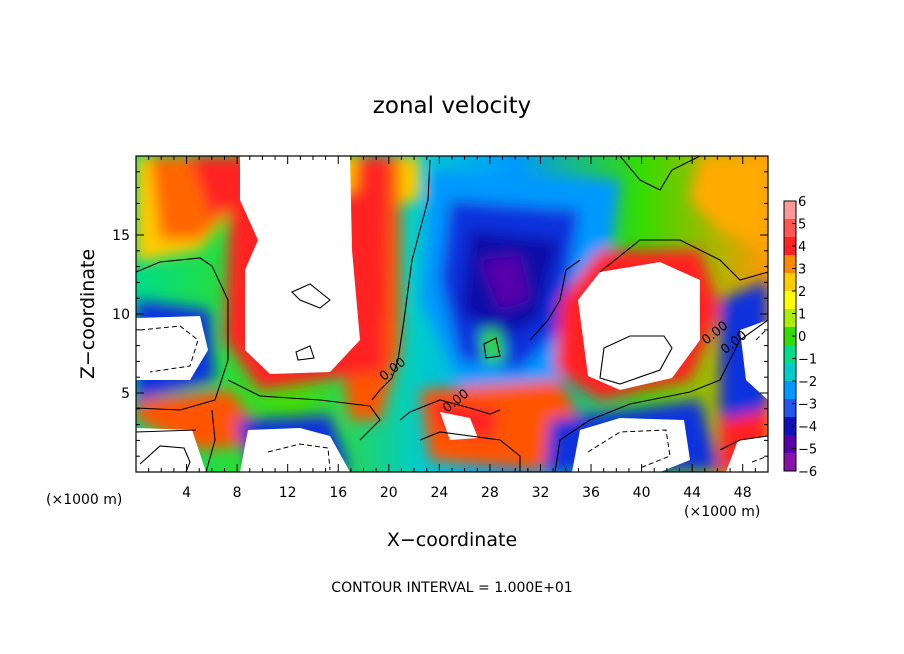  Describe the element at coordinates (439, 493) in the screenshot. I see `x-tick-label: 24` at that location.